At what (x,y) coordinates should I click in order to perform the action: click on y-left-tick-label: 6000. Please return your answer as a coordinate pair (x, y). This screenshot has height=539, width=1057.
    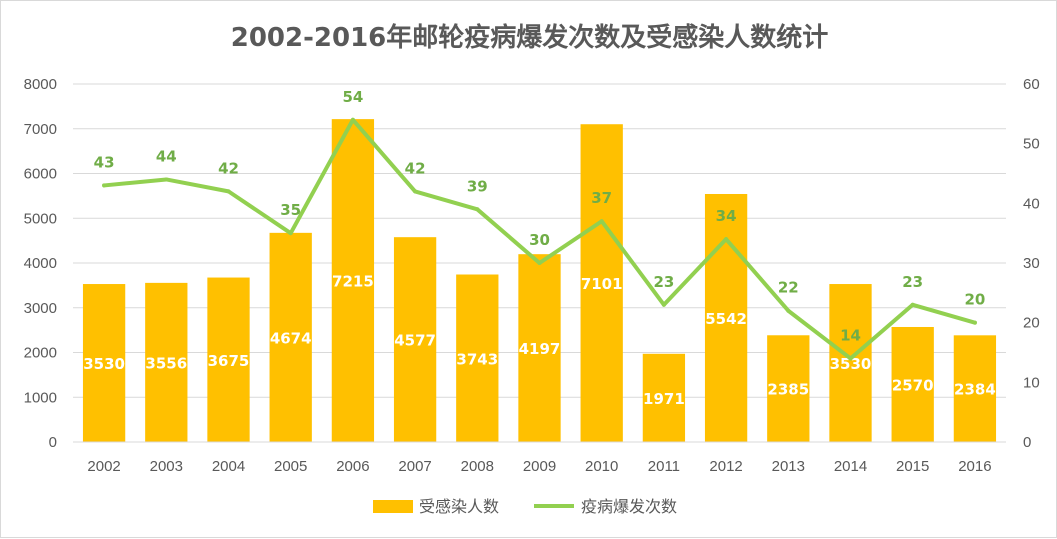
    Looking at the image, I should click on (40, 174).